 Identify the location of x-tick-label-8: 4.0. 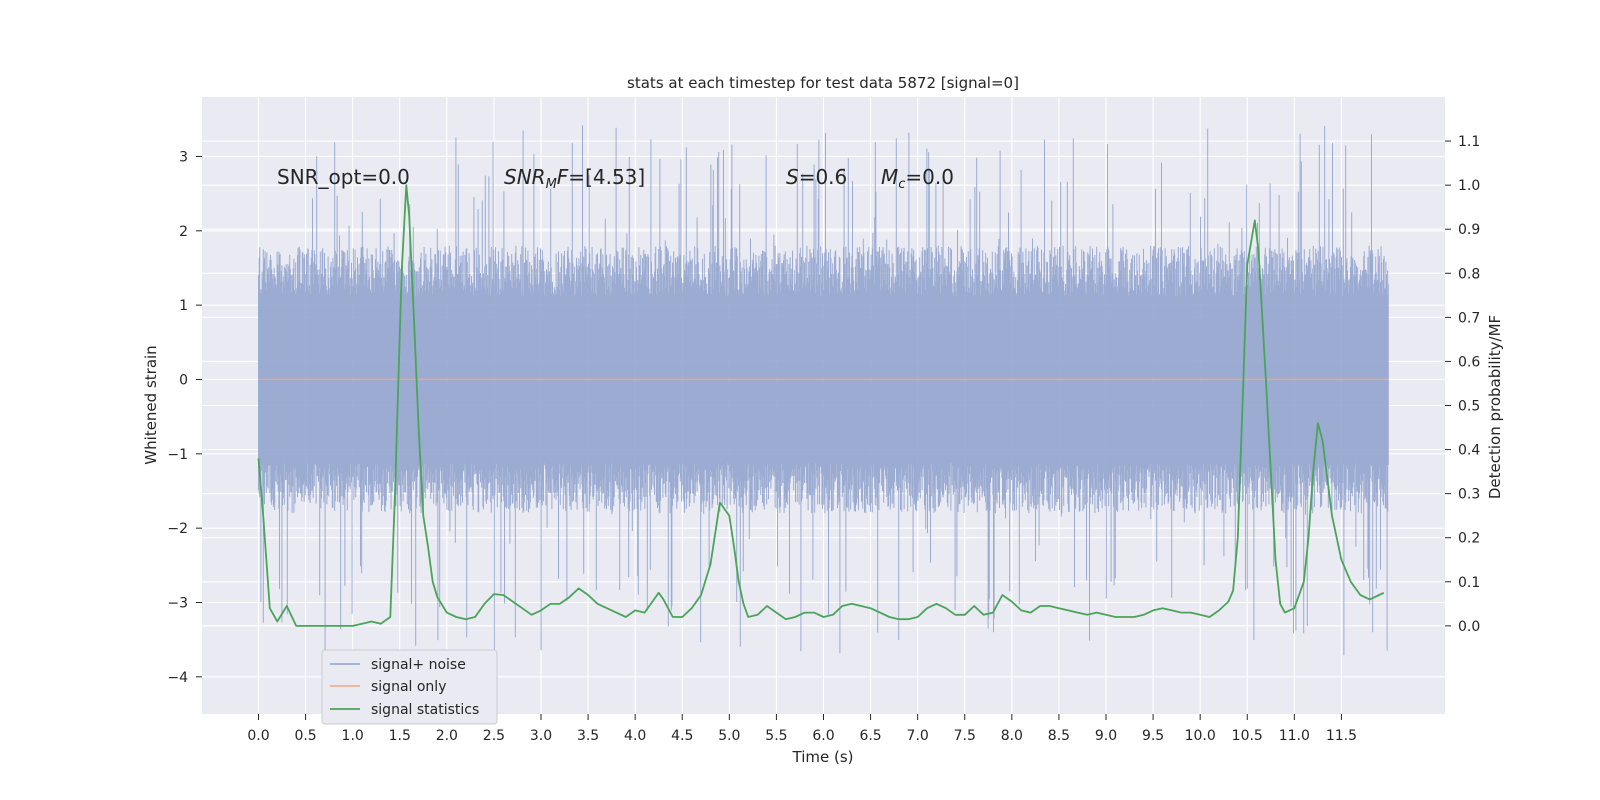
(635, 736).